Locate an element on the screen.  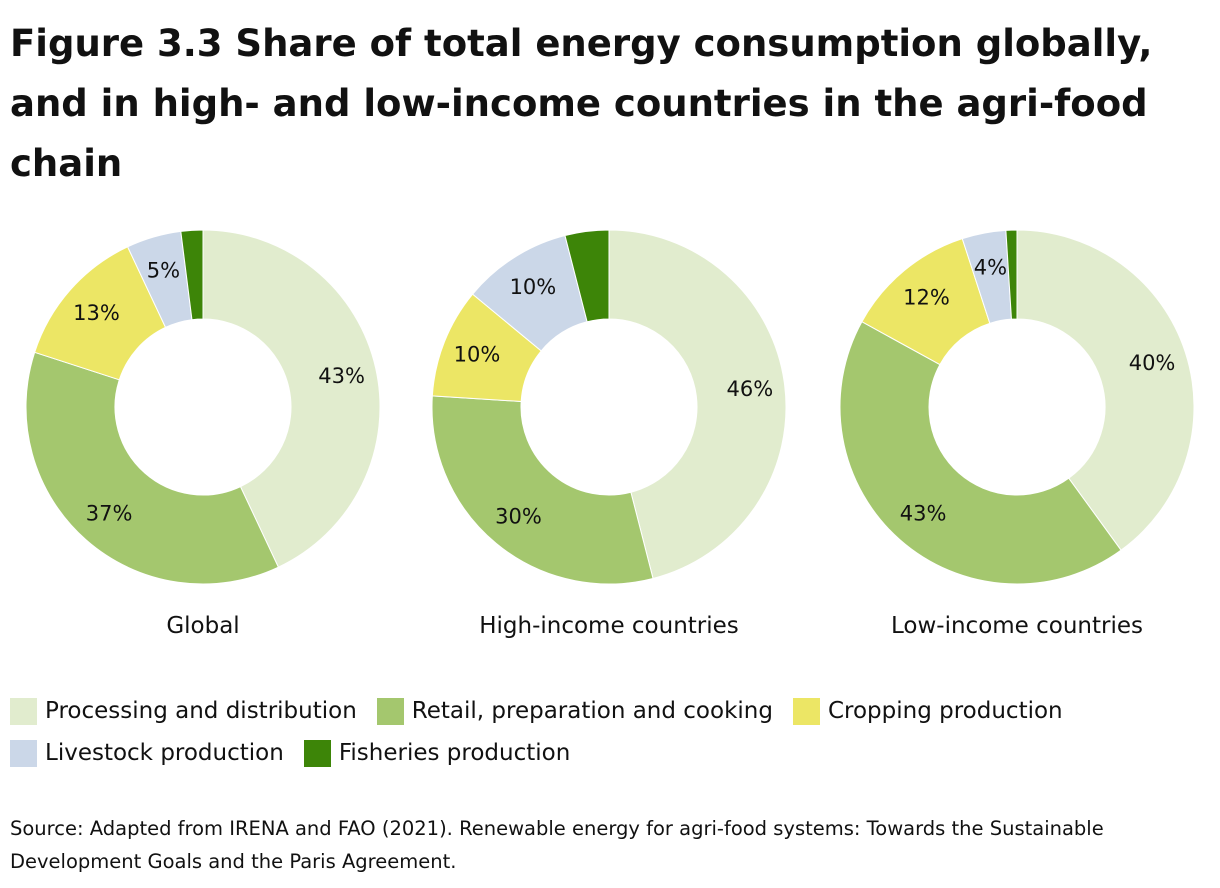
data-label-retail: 30% is located at coordinates (518, 516).